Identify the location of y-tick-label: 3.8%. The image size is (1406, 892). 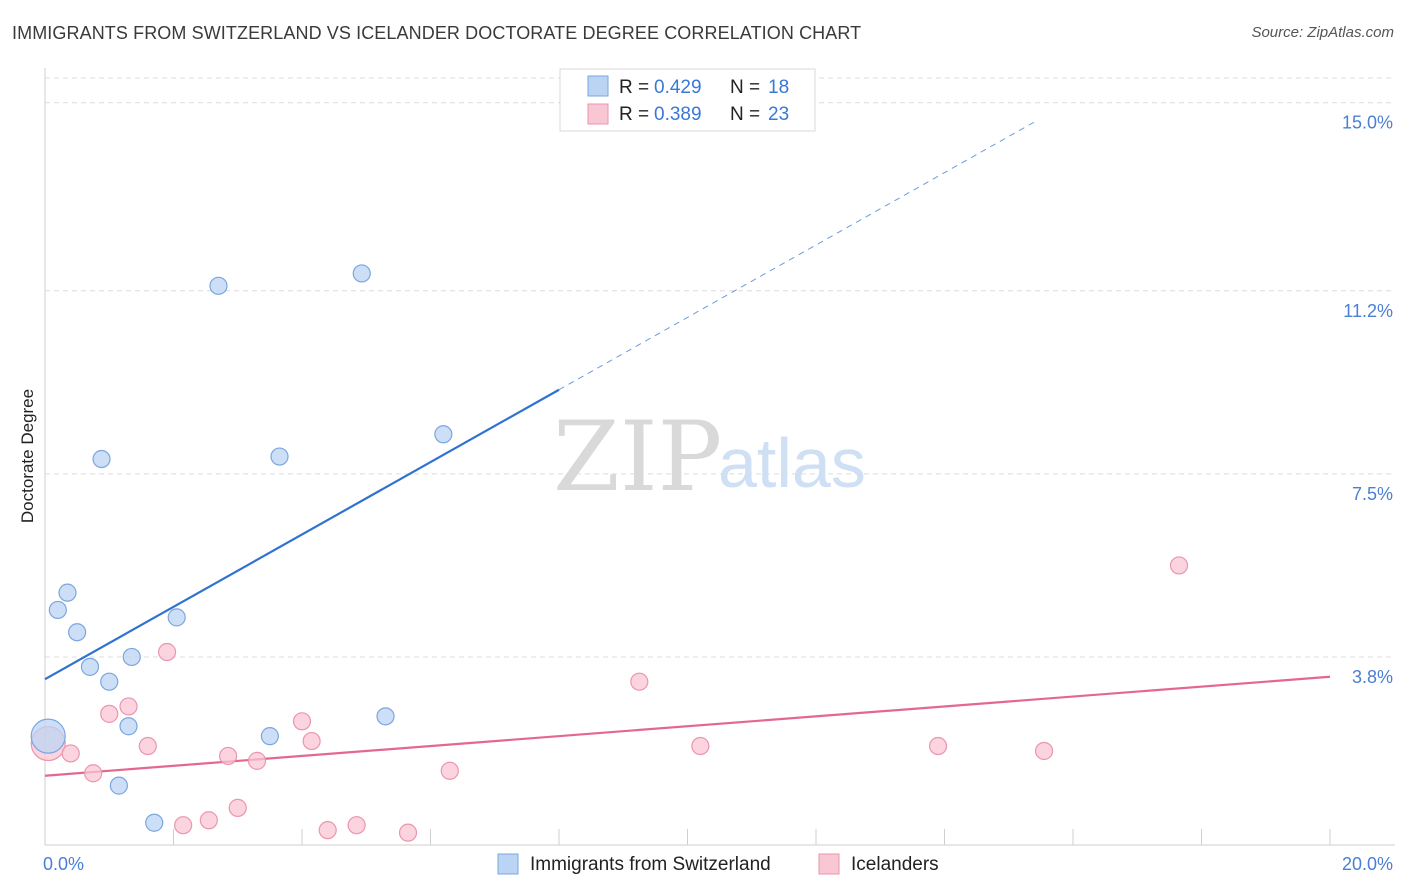
(1372, 677).